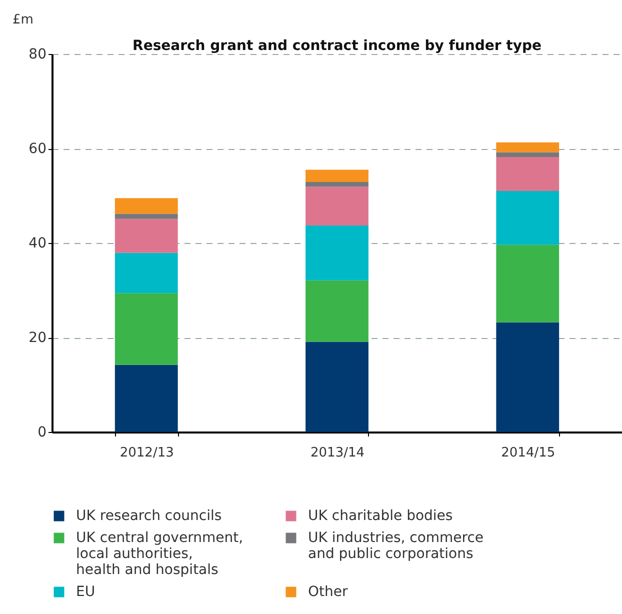 The width and height of the screenshot is (622, 614). What do you see at coordinates (396, 546) in the screenshot?
I see `legend-label: UK industries, commerce and public corporations` at bounding box center [396, 546].